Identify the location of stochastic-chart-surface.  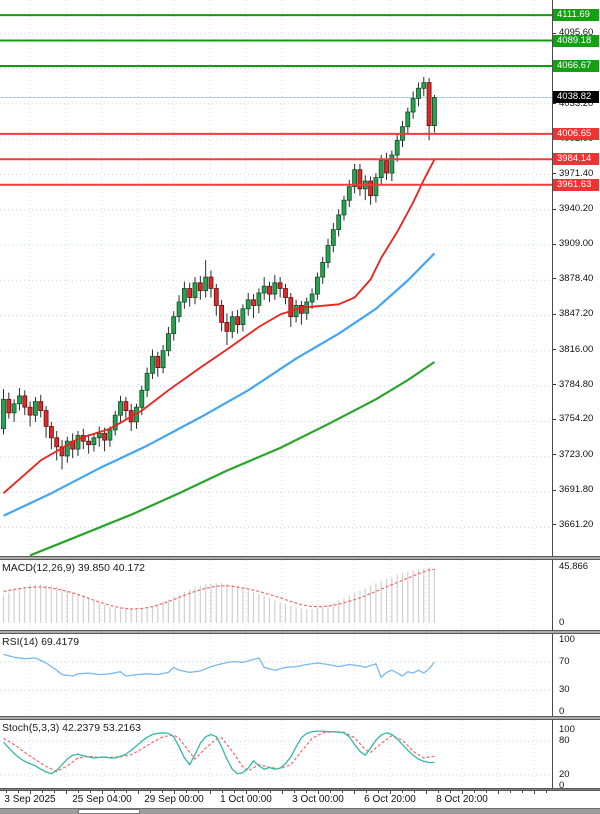
(276, 754).